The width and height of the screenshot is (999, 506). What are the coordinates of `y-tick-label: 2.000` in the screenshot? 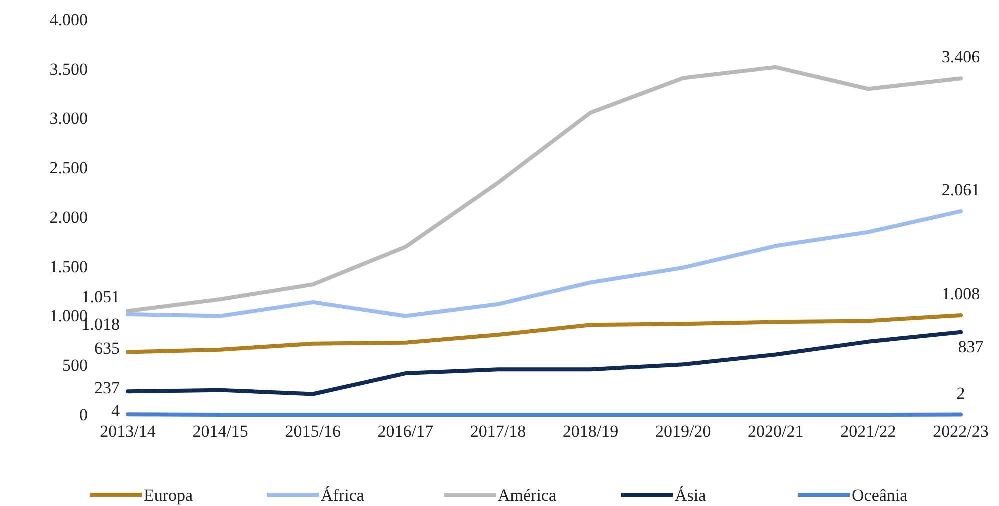 It's located at (69, 217).